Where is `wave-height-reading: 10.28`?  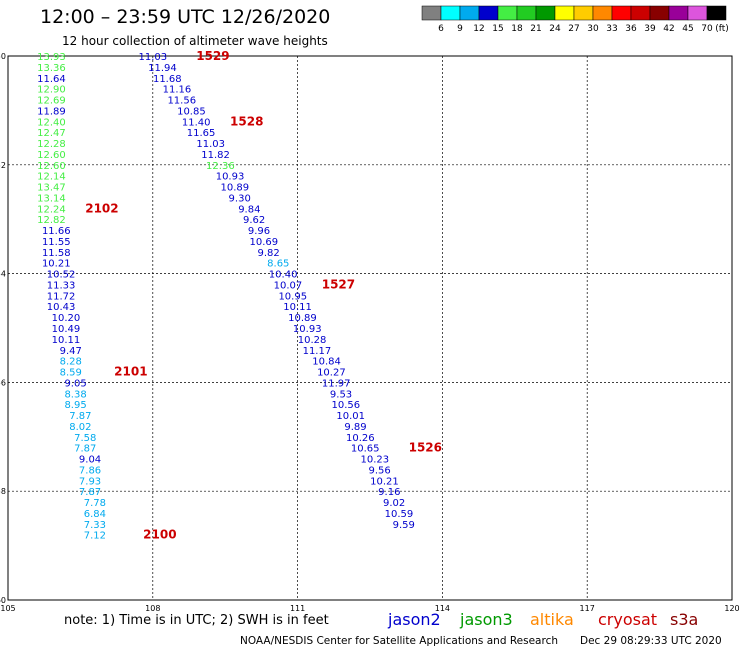
wave-height-reading: 10.28 is located at coordinates (312, 340).